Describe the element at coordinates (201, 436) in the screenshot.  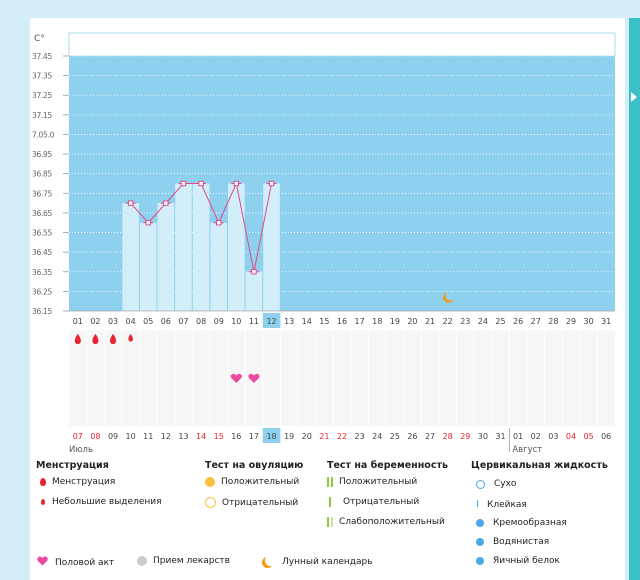
I see `cycle-day-label: 14` at that location.